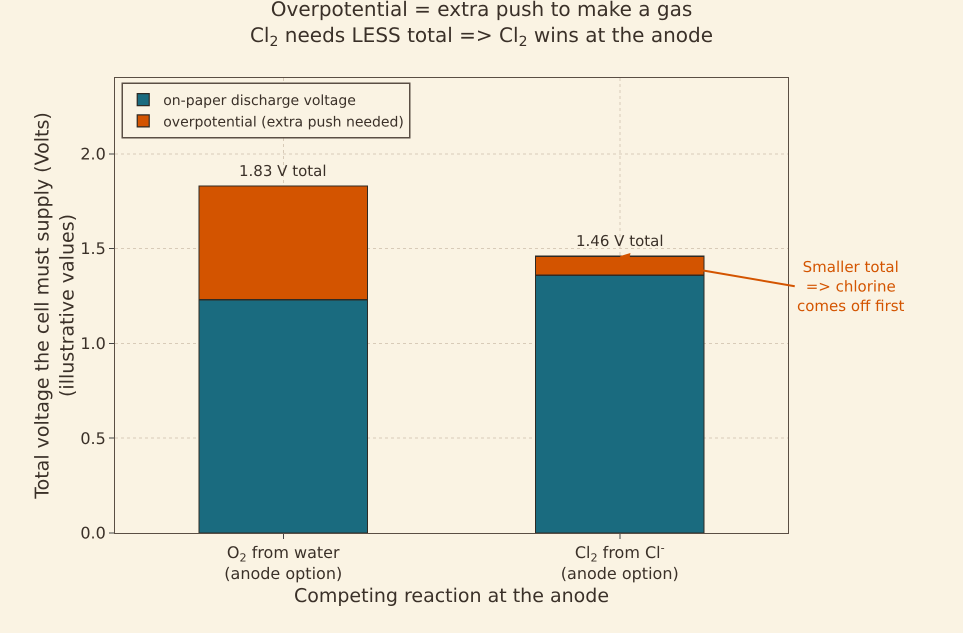 This screenshot has width=963, height=633. I want to click on annotation: Smaller total => chlorine comes off first, so click(851, 286).